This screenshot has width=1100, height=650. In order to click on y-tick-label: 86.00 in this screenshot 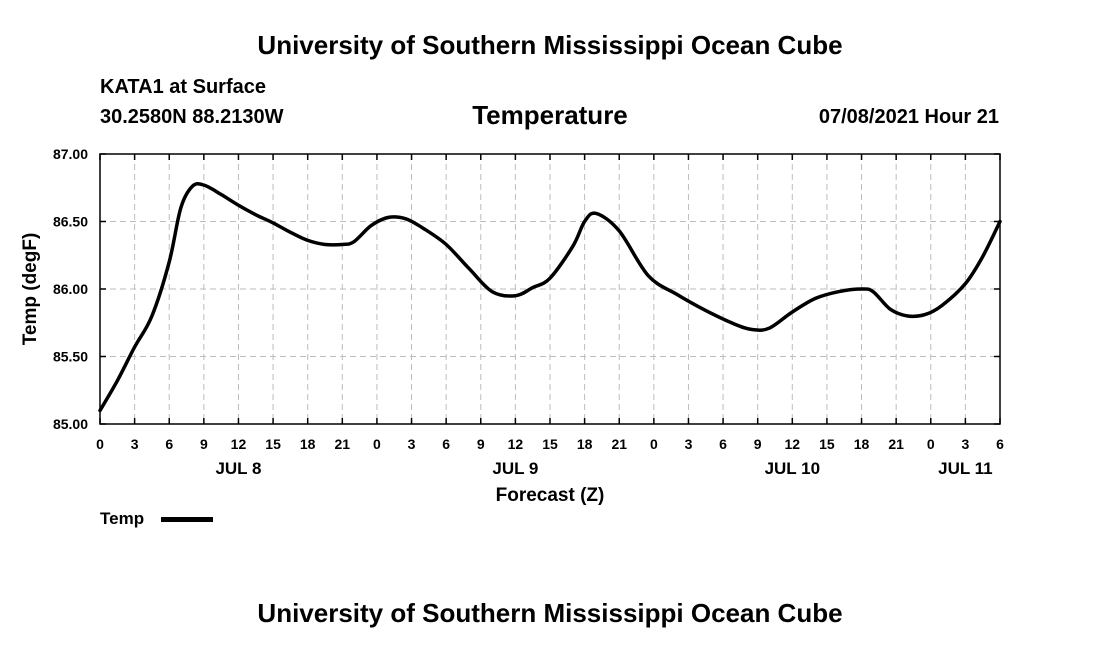, I will do `click(70, 289)`.